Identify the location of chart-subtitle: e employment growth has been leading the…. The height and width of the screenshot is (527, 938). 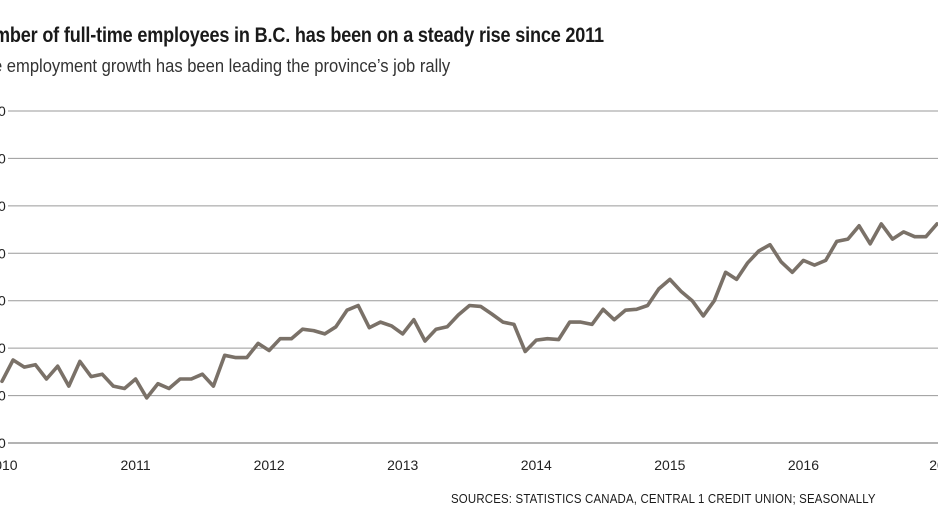
(225, 66).